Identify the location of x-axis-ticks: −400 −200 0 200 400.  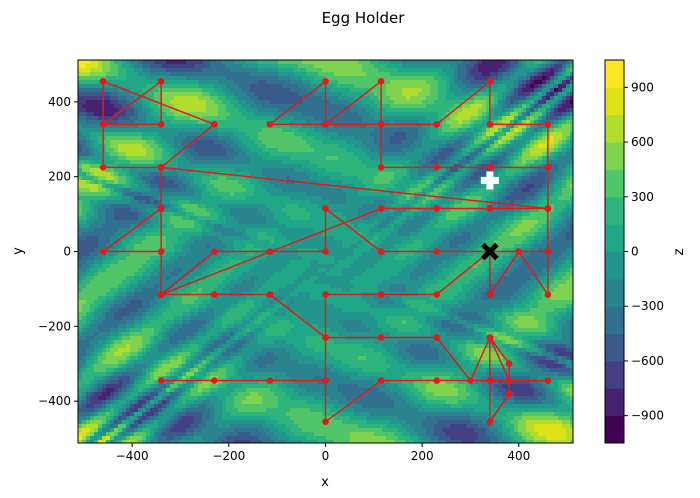
(323, 453).